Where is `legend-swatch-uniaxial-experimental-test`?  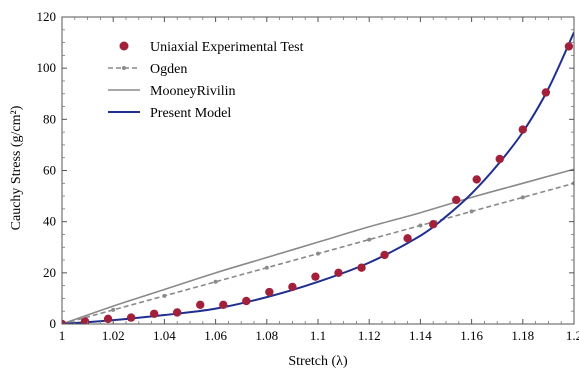 legend-swatch-uniaxial-experimental-test is located at coordinates (124, 46).